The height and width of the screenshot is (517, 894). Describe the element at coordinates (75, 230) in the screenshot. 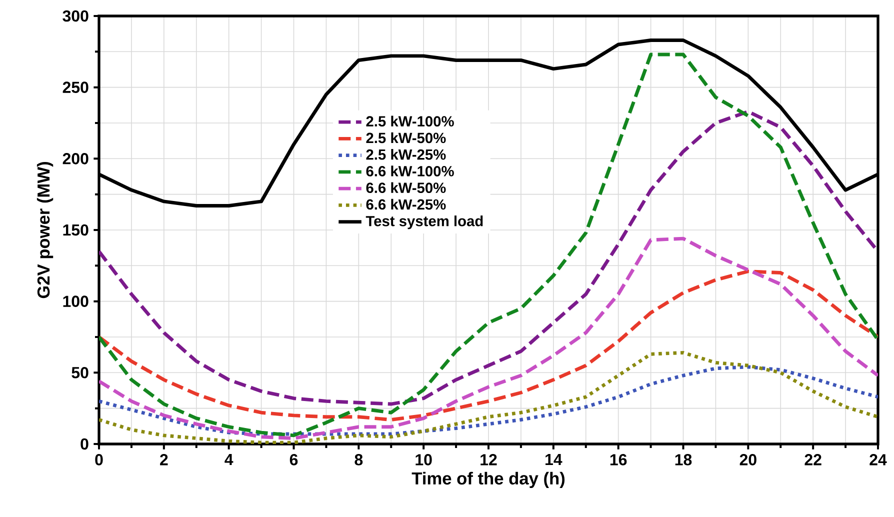

I see `y-tick-label: 150` at that location.